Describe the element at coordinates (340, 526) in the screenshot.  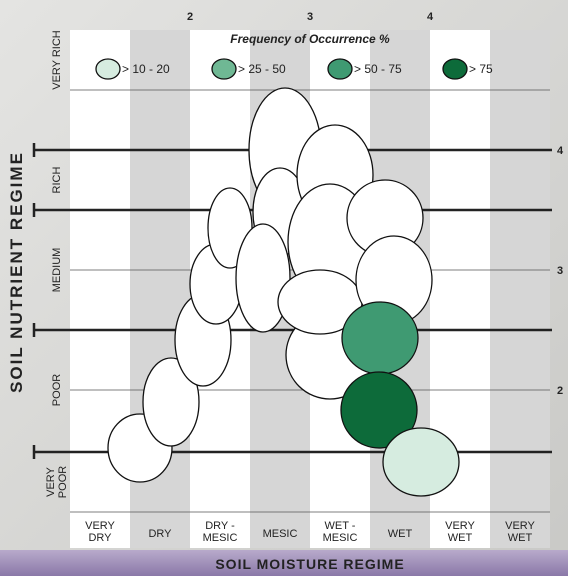
I see `column-label: WET -` at that location.